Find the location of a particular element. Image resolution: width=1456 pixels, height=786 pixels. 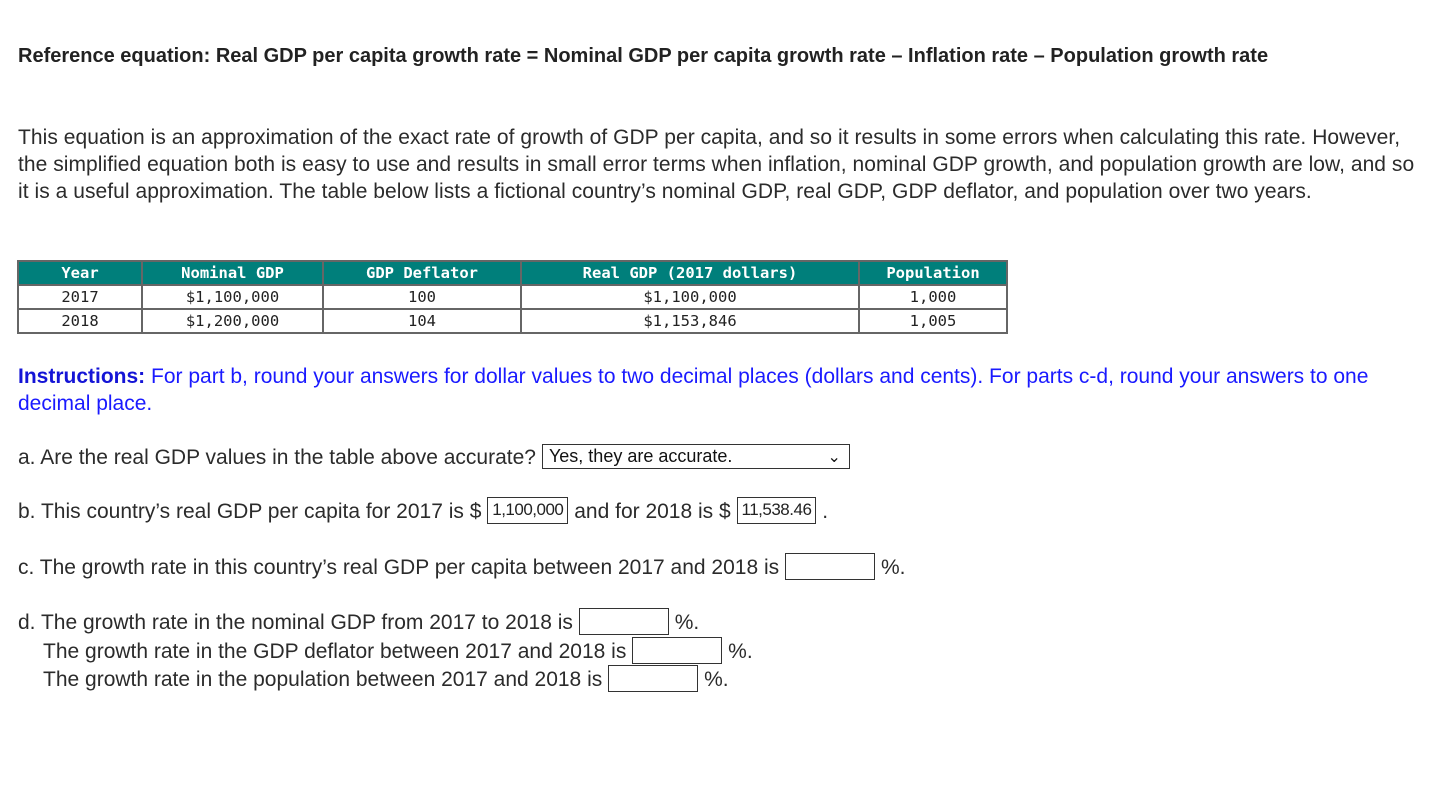

real-gdp-per-capita-2017-input: 1,100,000 is located at coordinates (528, 510).